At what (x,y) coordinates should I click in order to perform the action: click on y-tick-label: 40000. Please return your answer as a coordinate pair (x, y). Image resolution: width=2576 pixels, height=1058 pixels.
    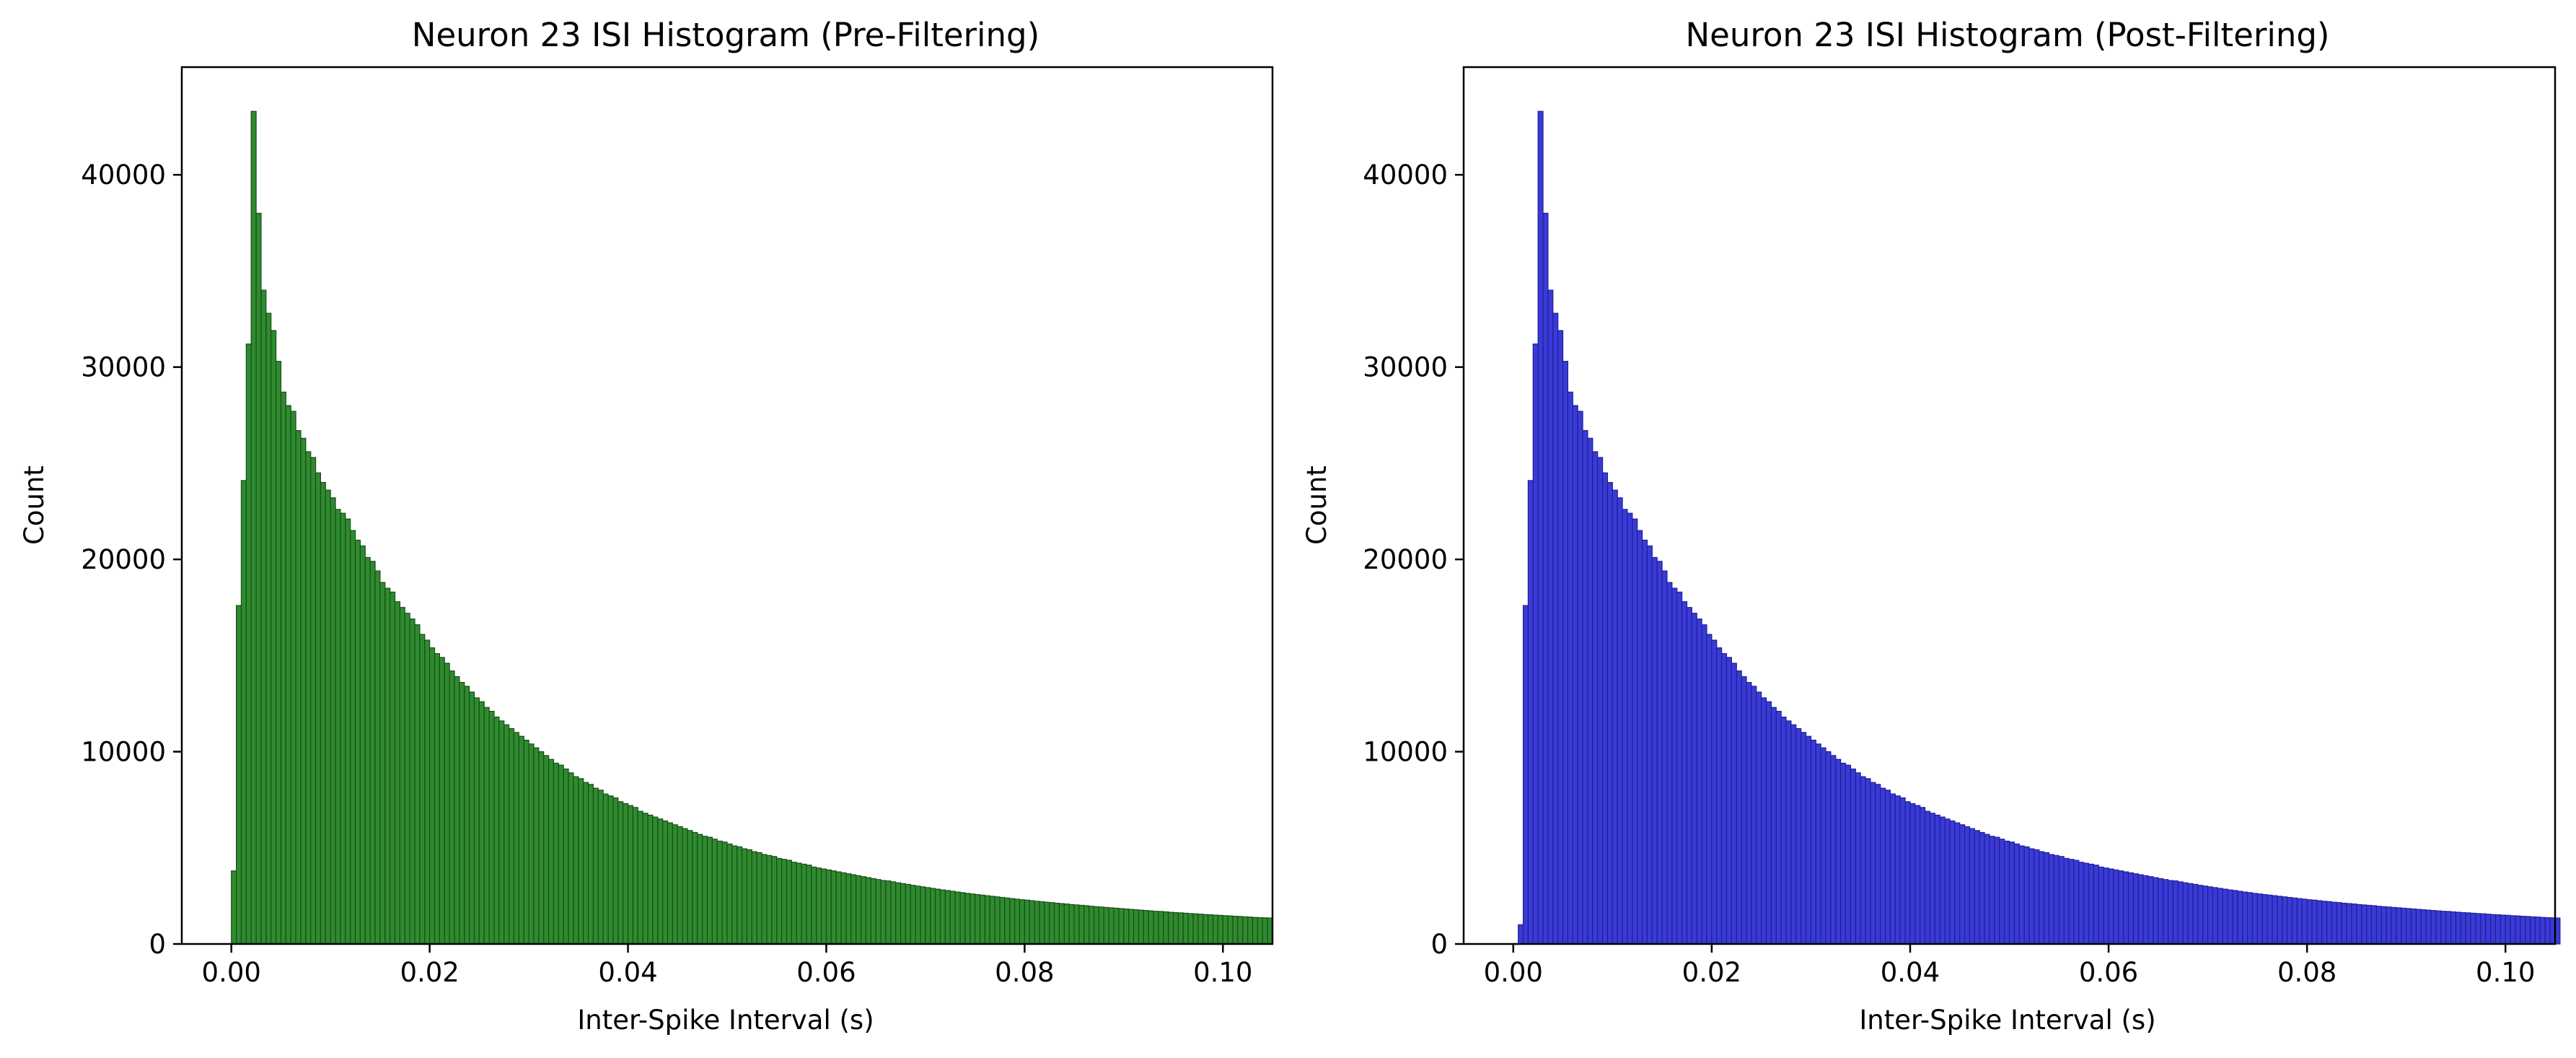
    Looking at the image, I should click on (1405, 175).